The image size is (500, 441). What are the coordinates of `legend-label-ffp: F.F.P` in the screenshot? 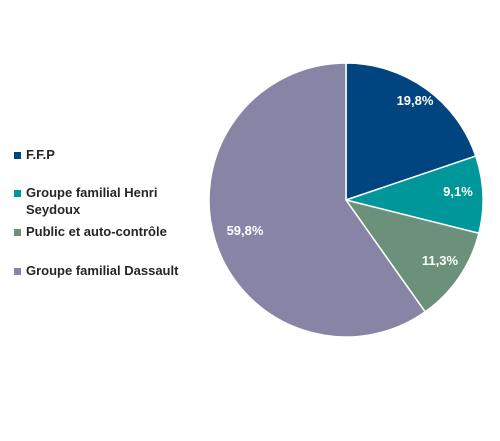 It's located at (40, 154).